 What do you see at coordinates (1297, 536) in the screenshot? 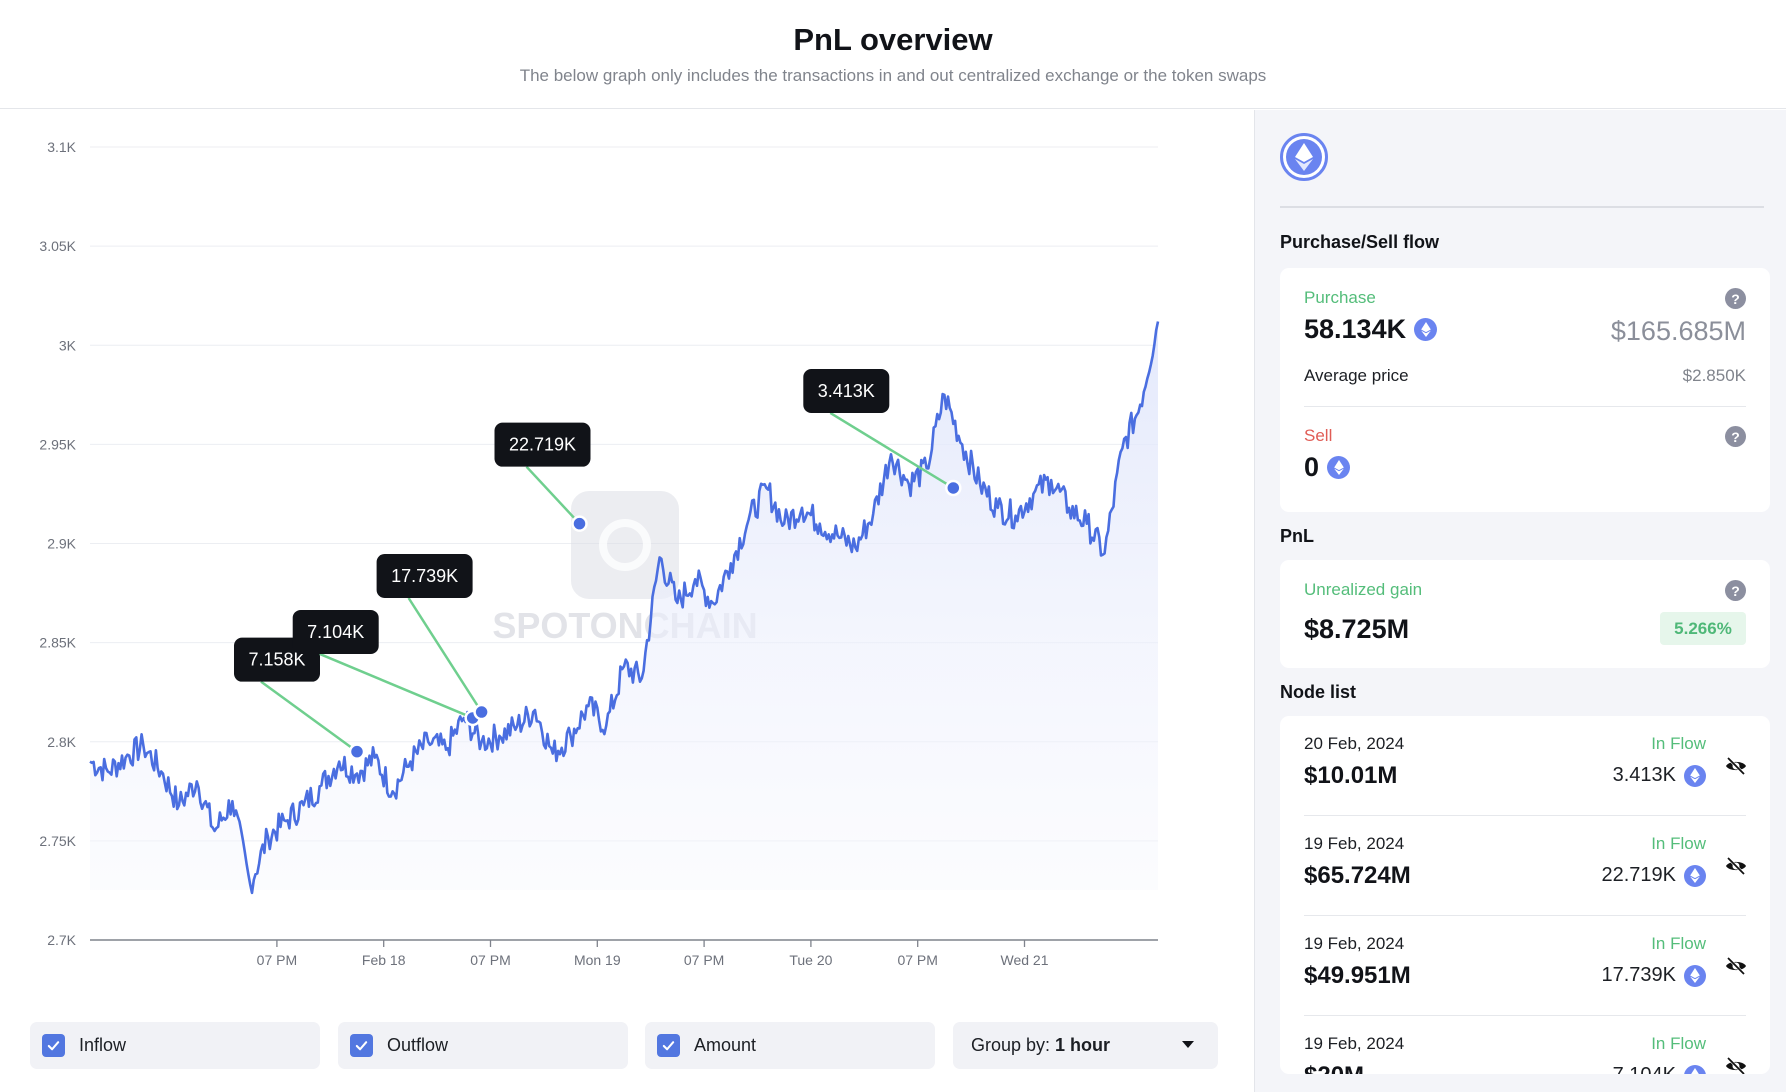
I see `pnl-section-title: PnL` at bounding box center [1297, 536].